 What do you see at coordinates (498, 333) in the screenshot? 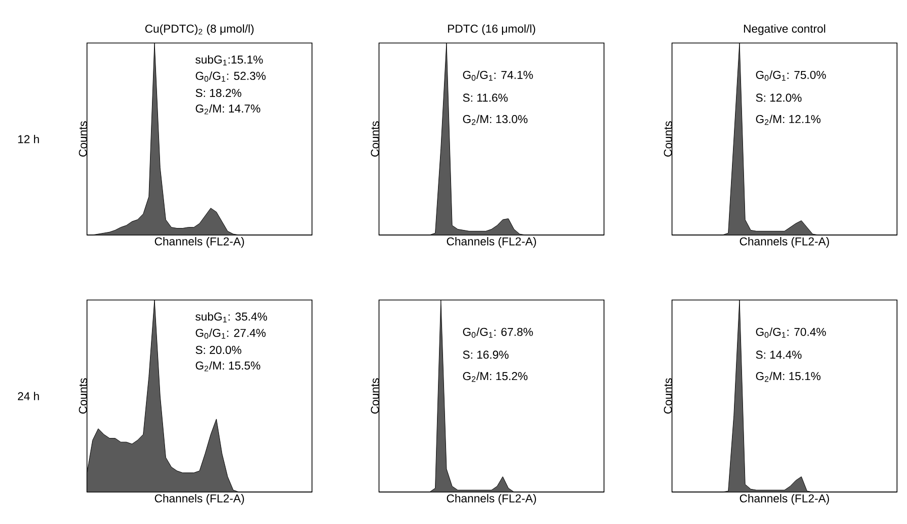
I see `annotation: G$_{0}$/G$_{1}$: 67.8%` at bounding box center [498, 333].